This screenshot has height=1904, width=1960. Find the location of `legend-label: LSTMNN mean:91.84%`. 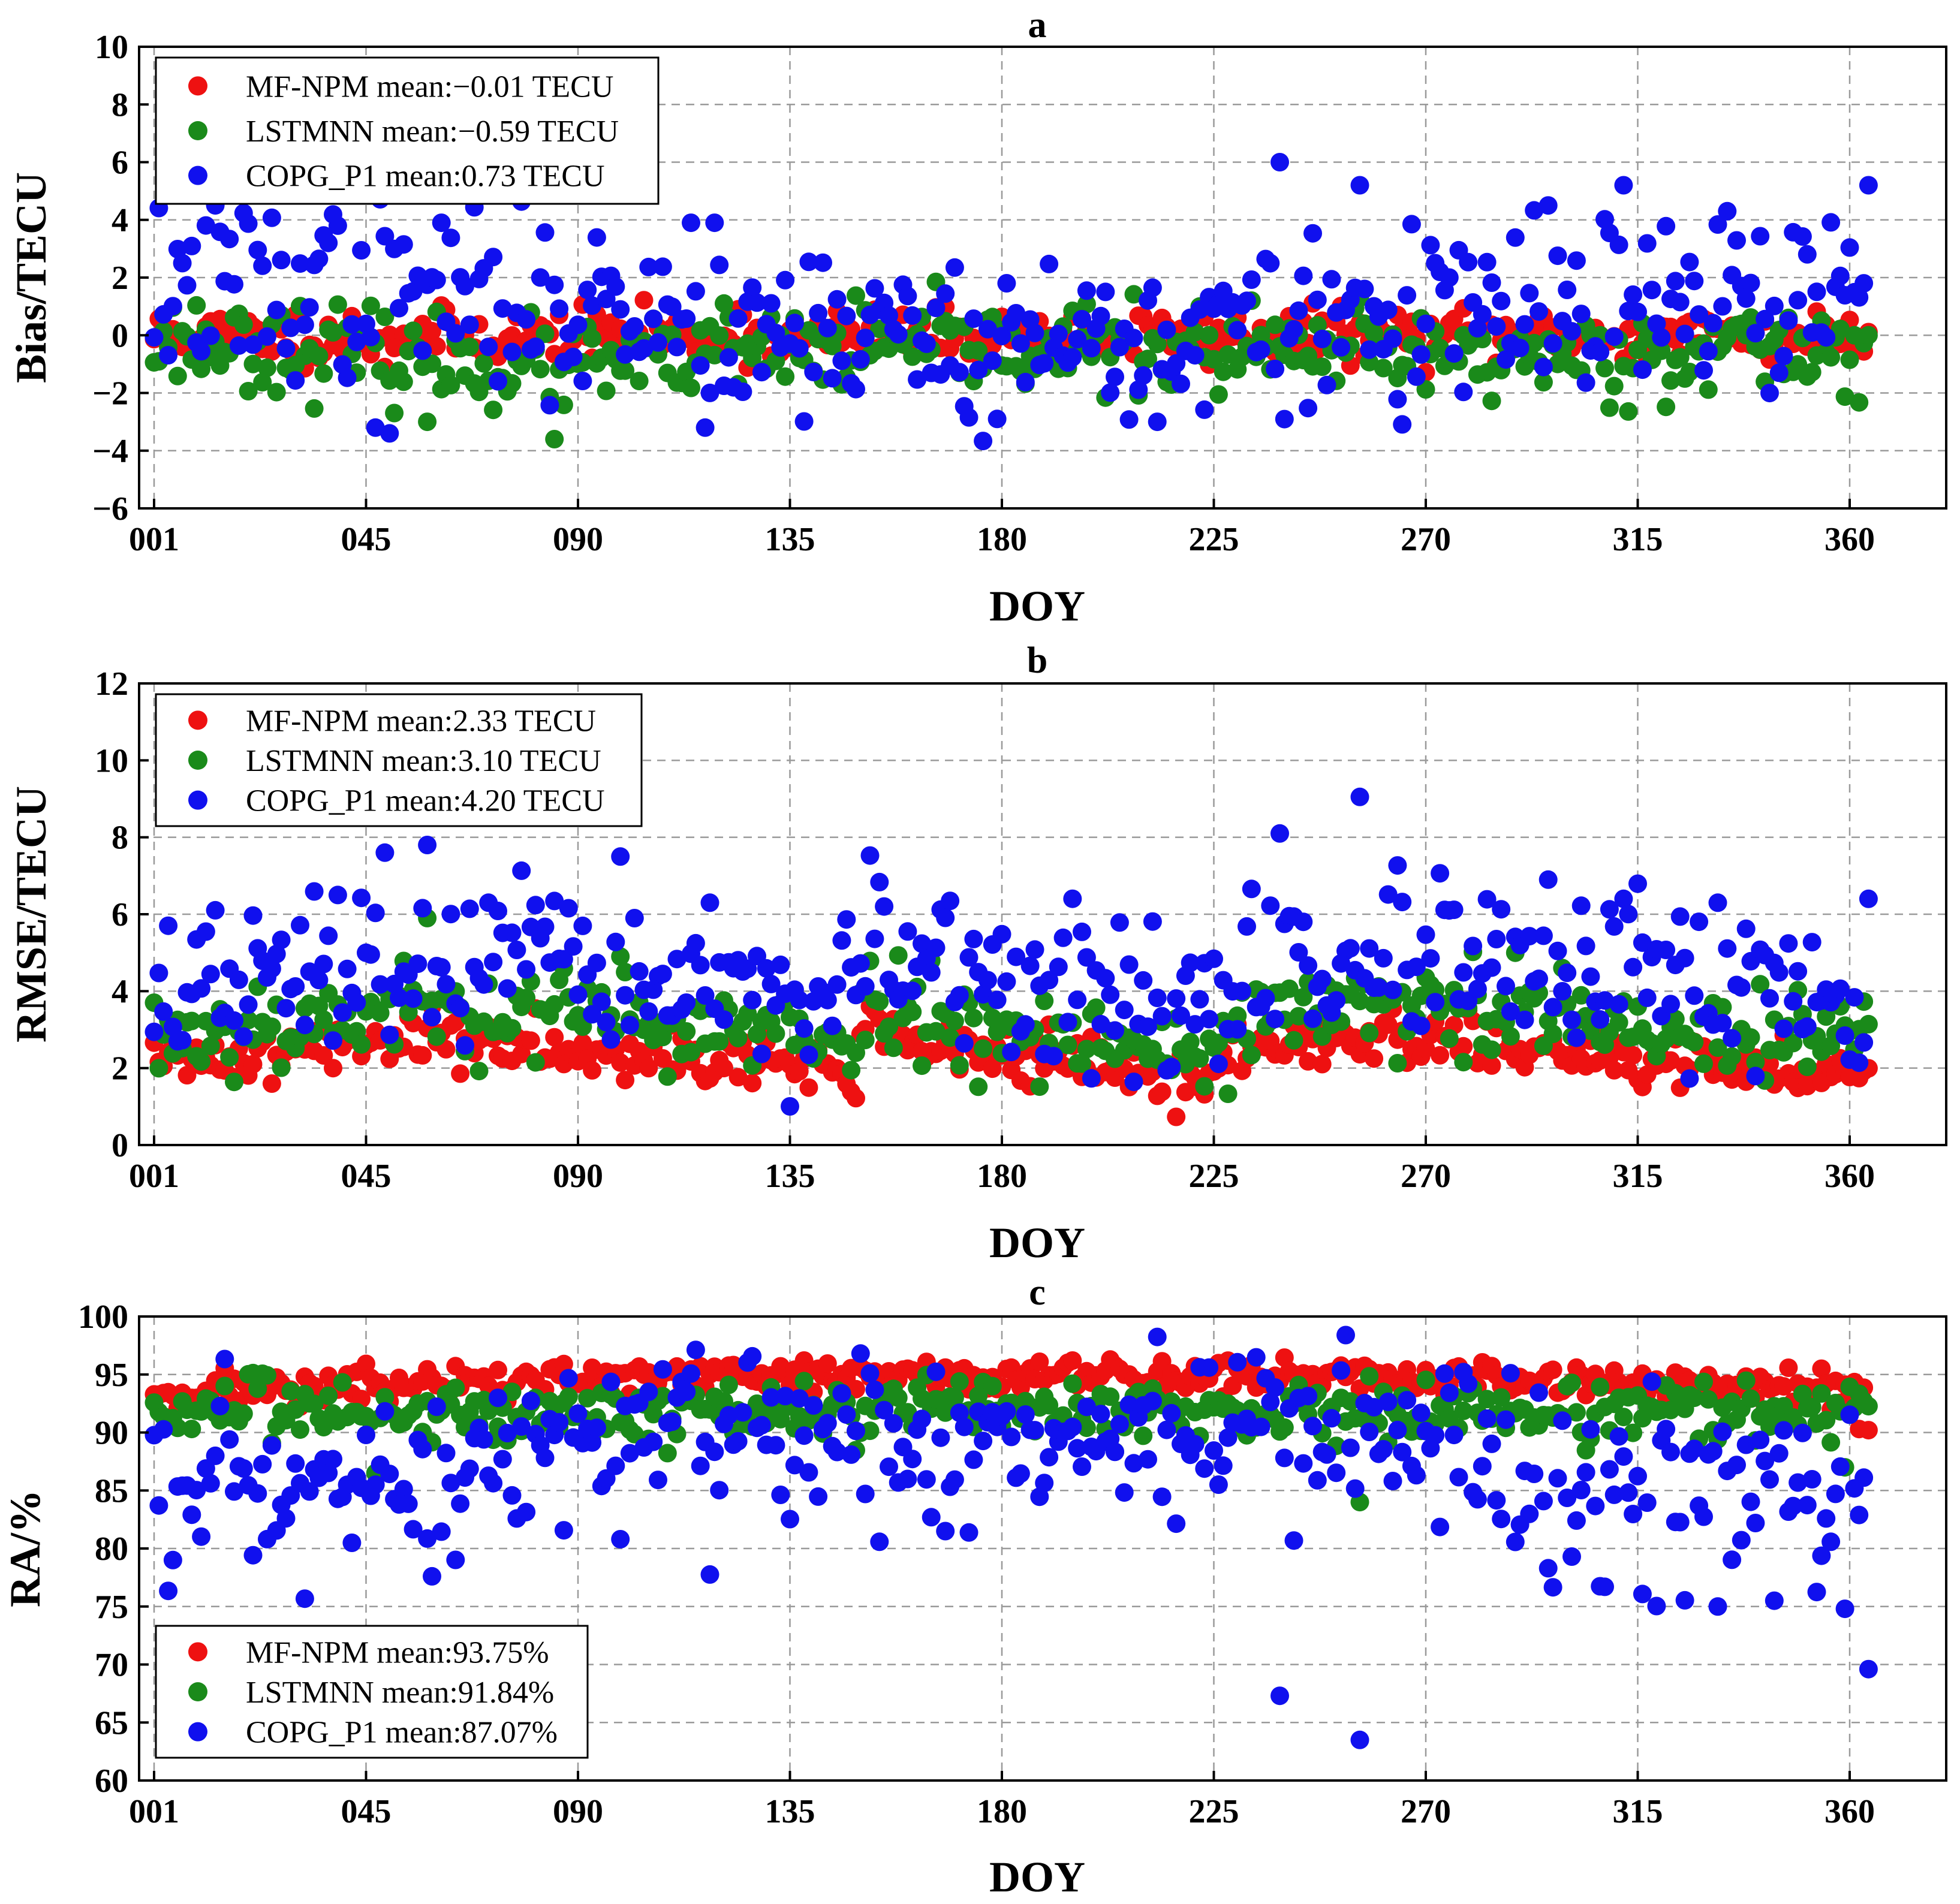

legend-label: LSTMNN mean:91.84% is located at coordinates (400, 1693).